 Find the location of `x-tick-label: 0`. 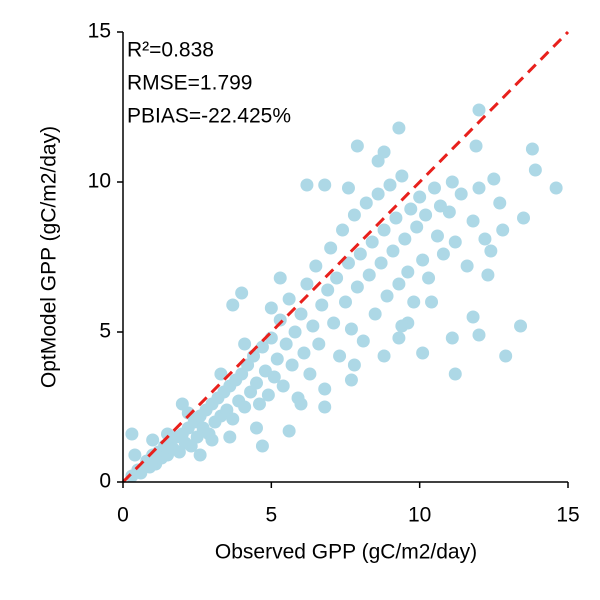

x-tick-label: 0 is located at coordinates (123, 515).